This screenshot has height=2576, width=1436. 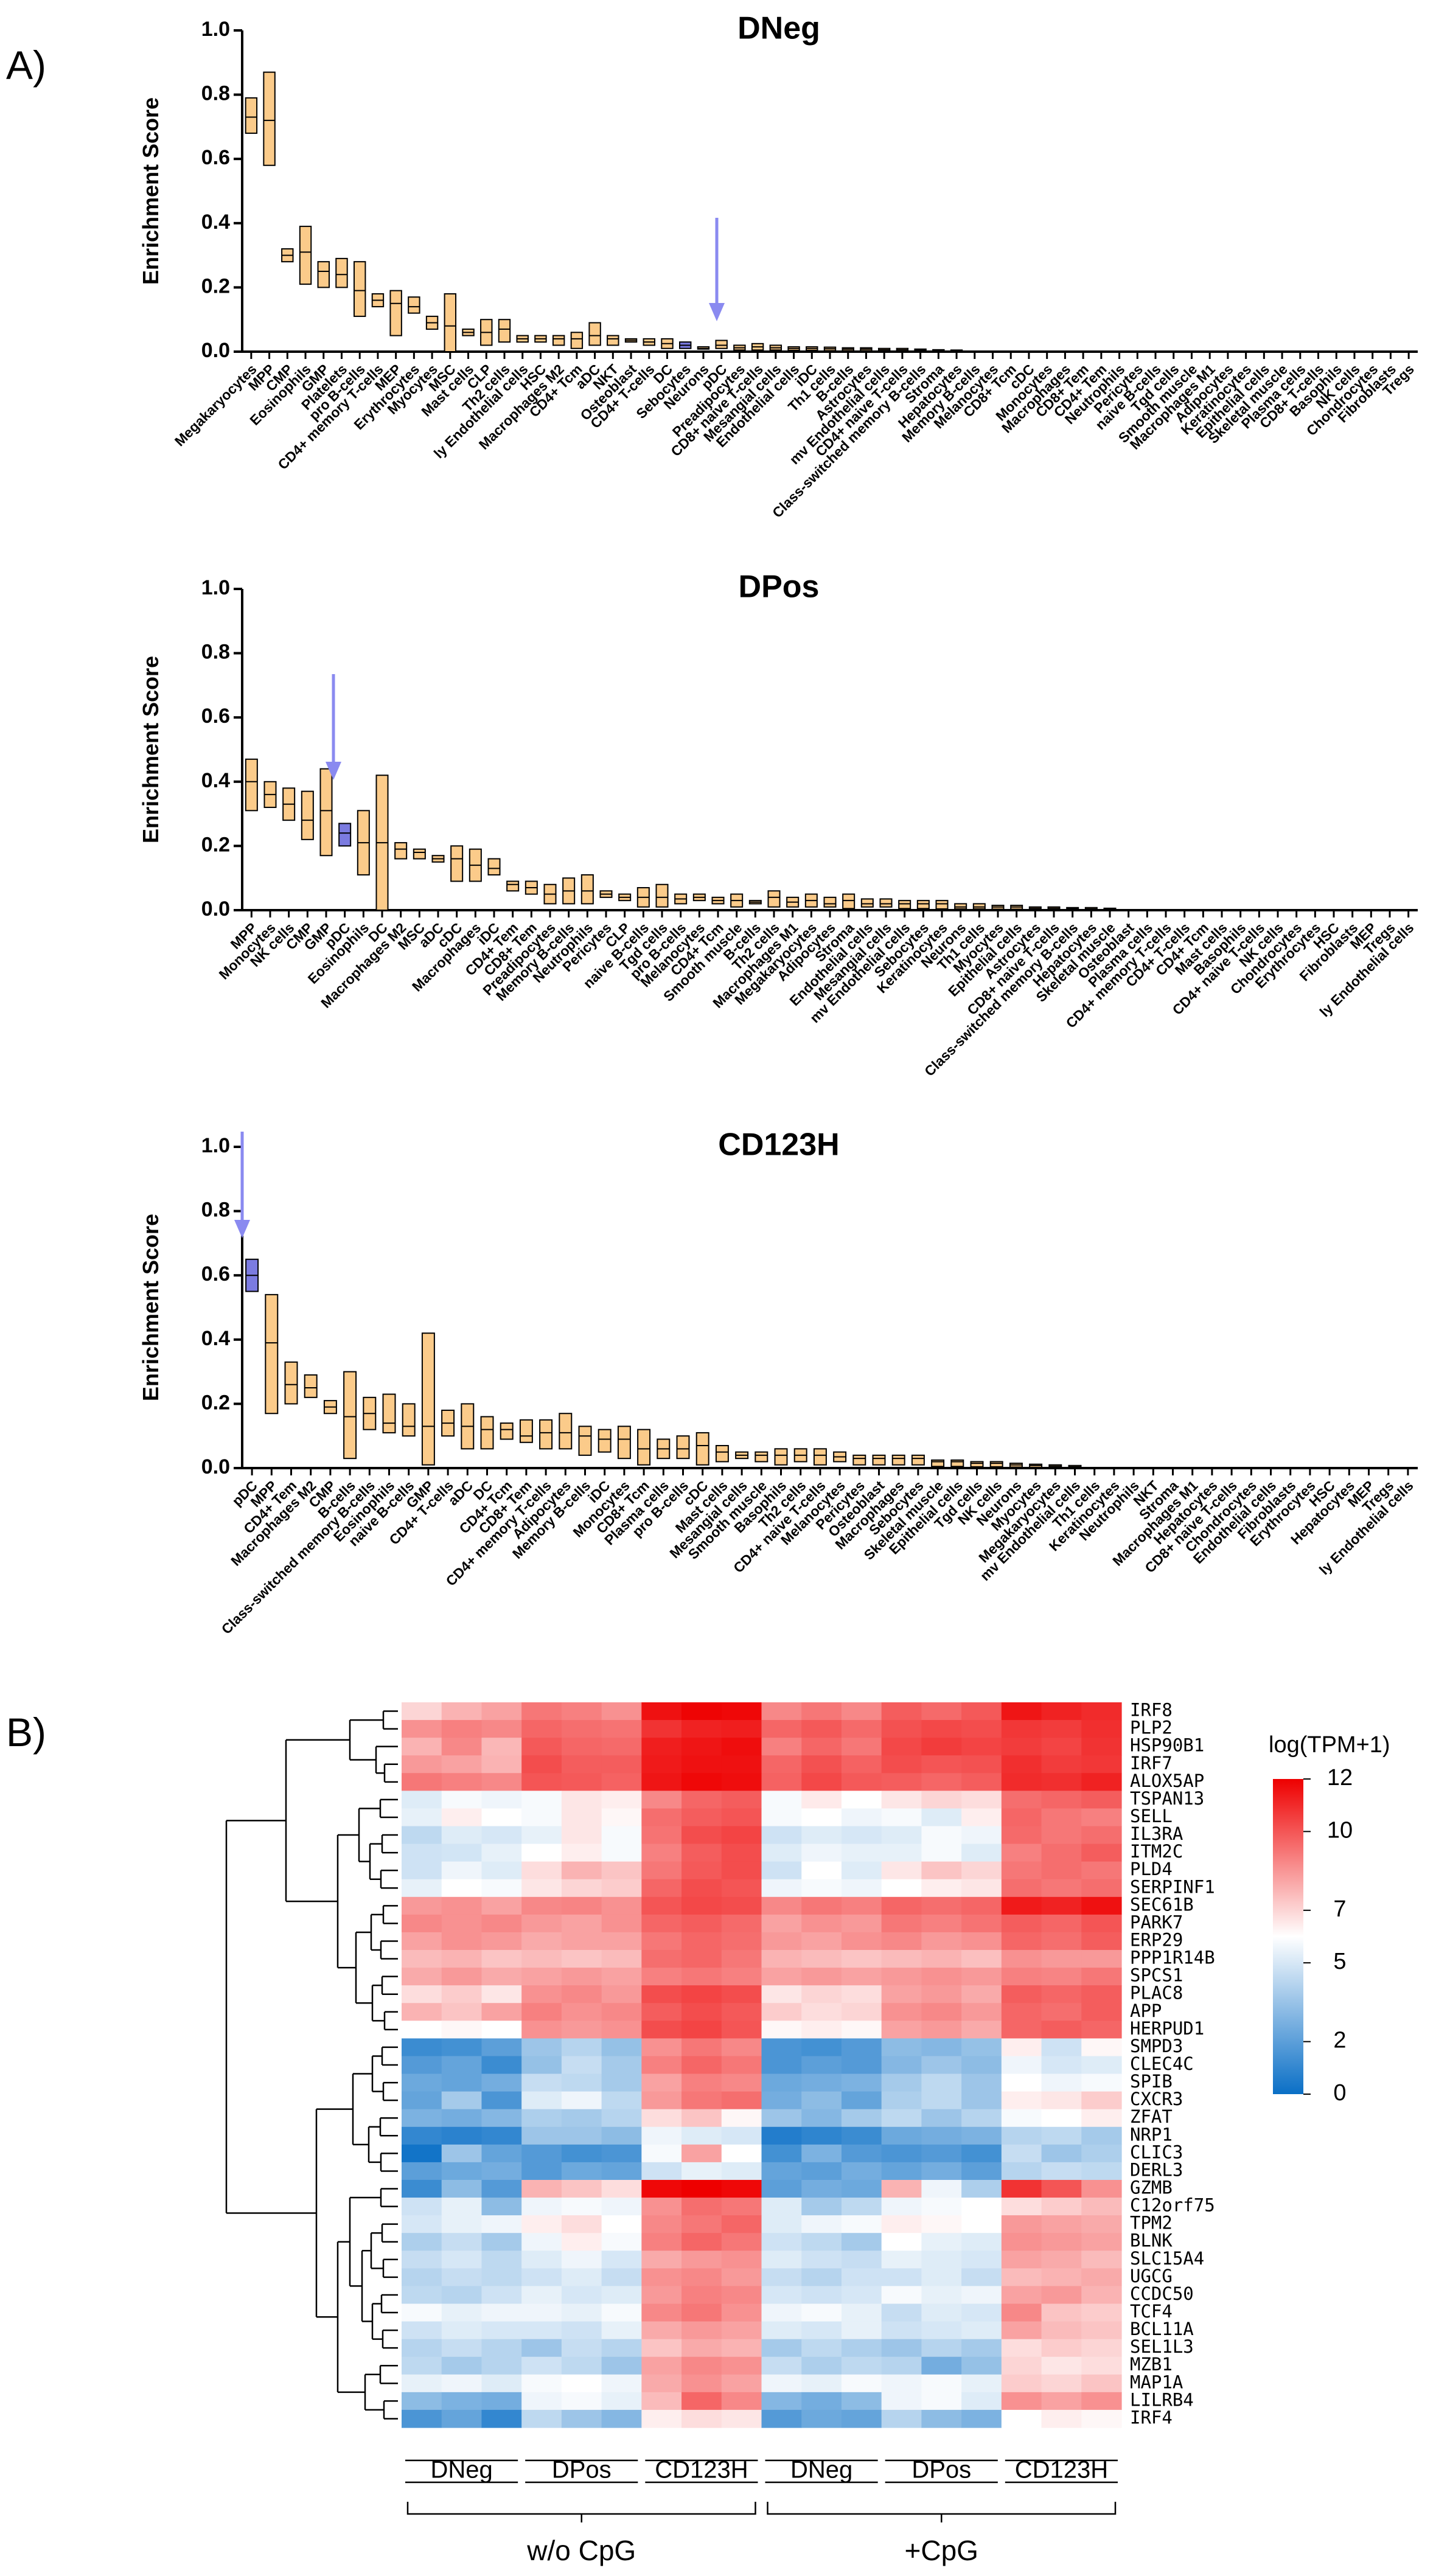 I want to click on gene-label: BCL11A, so click(x=1162, y=2329).